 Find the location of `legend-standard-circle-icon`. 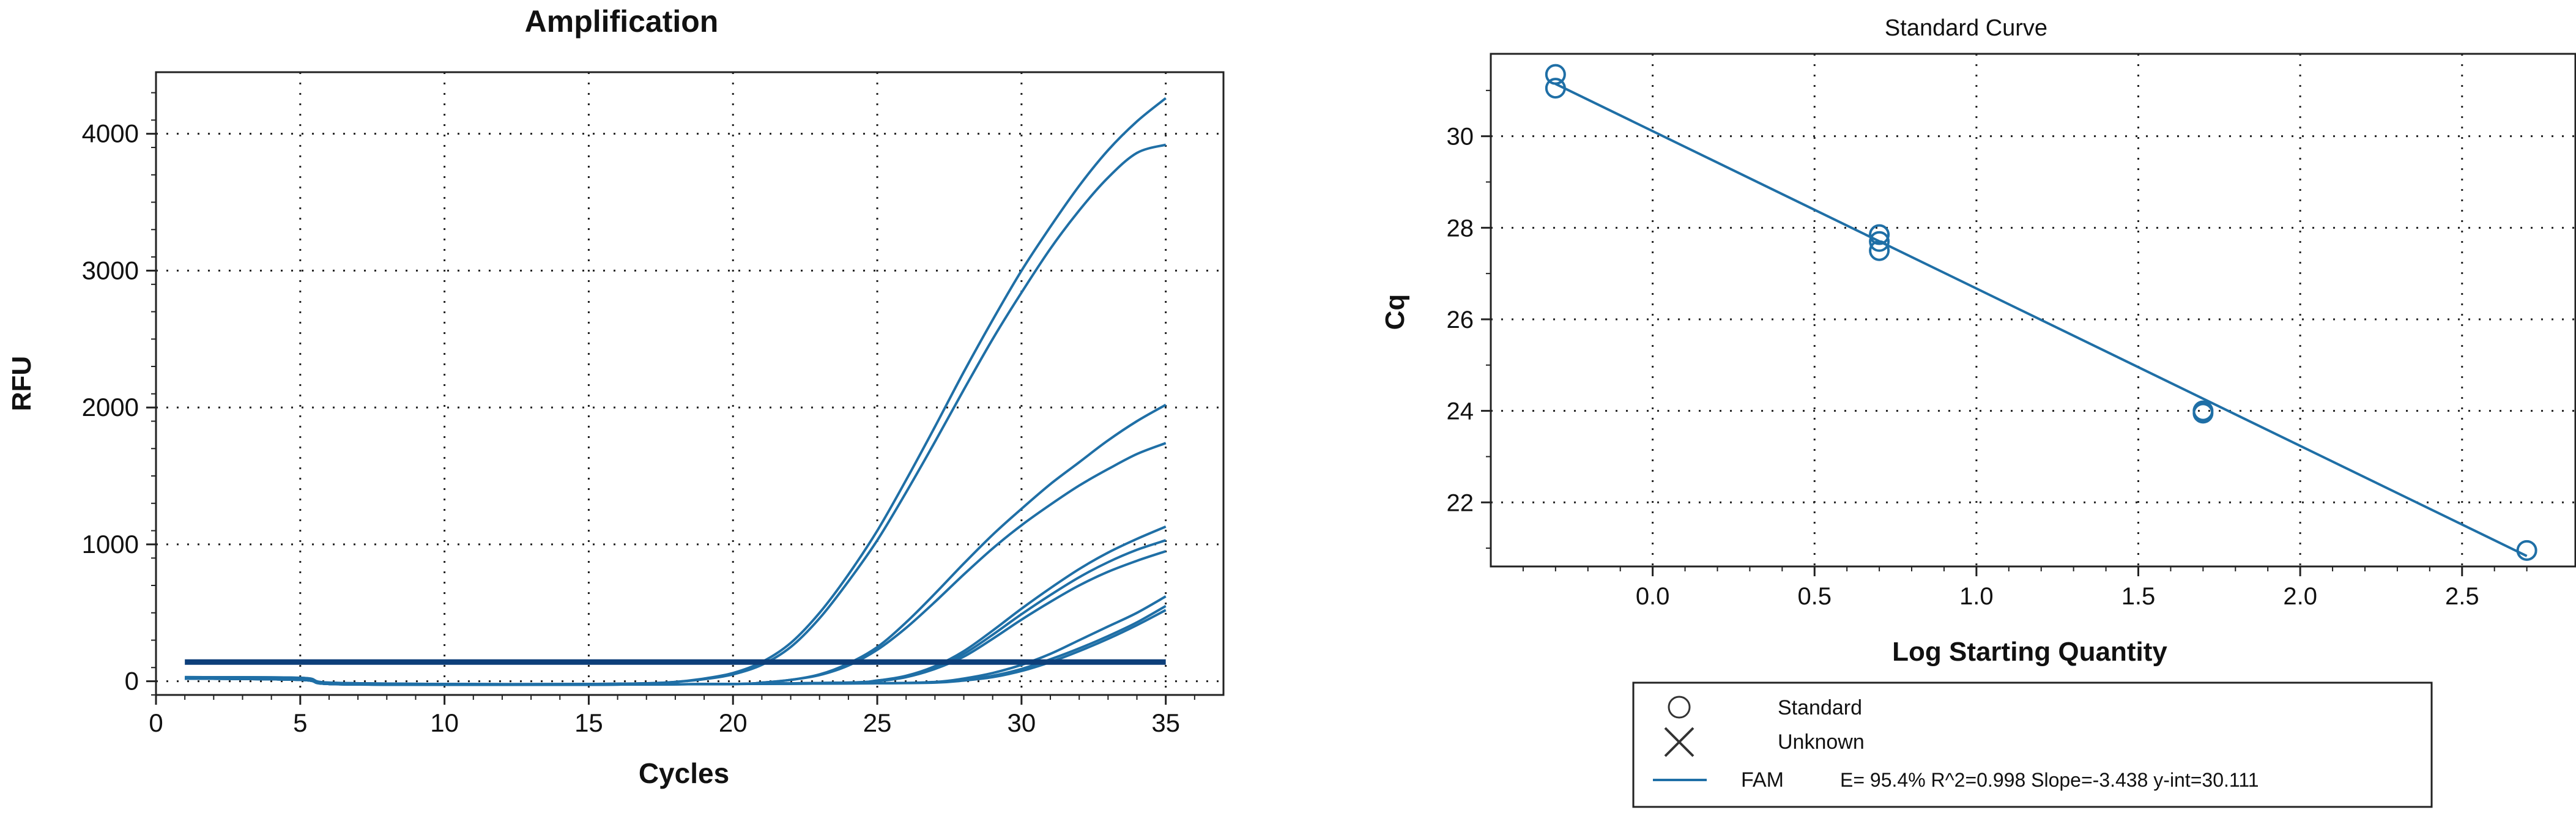

legend-standard-circle-icon is located at coordinates (1679, 707).